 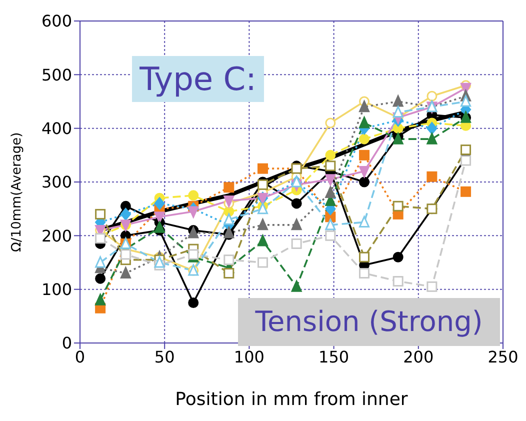 I want to click on y-axis-title: Ω/10mm(Average), so click(x=17, y=192).